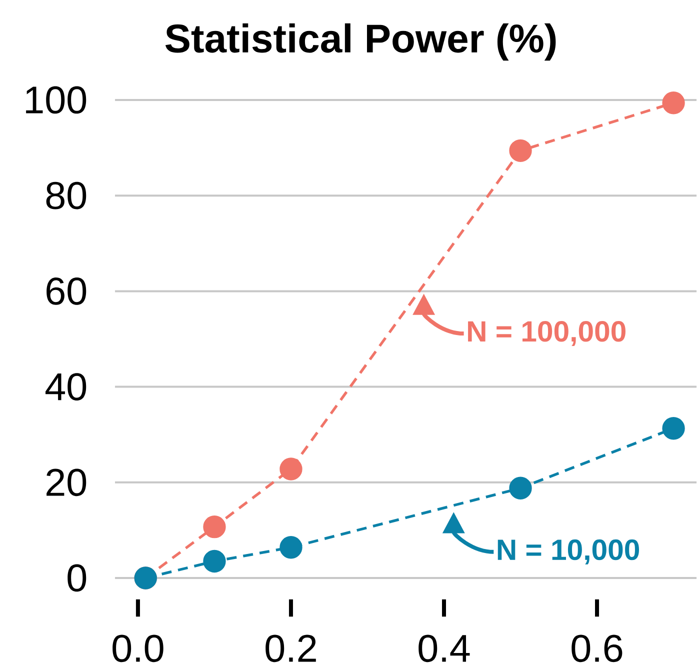 The width and height of the screenshot is (697, 668). Describe the element at coordinates (597, 648) in the screenshot. I see `x-tick-label: 0.6` at that location.